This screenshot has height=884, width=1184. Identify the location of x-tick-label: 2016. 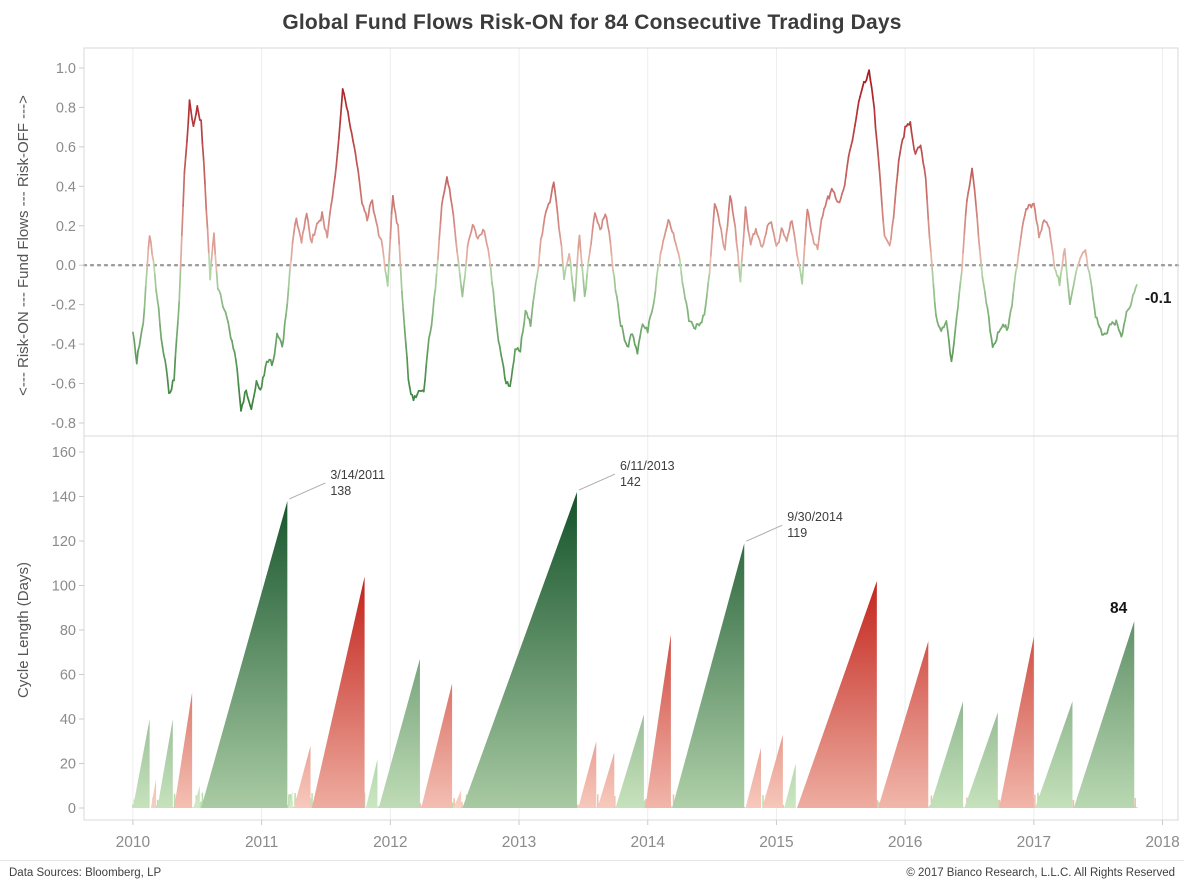
(905, 842).